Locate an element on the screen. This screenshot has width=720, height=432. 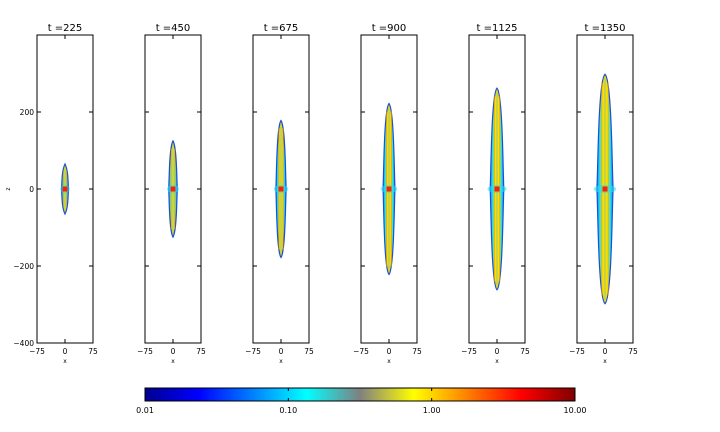
colorbar-tick-label: 10.00 is located at coordinates (575, 410).